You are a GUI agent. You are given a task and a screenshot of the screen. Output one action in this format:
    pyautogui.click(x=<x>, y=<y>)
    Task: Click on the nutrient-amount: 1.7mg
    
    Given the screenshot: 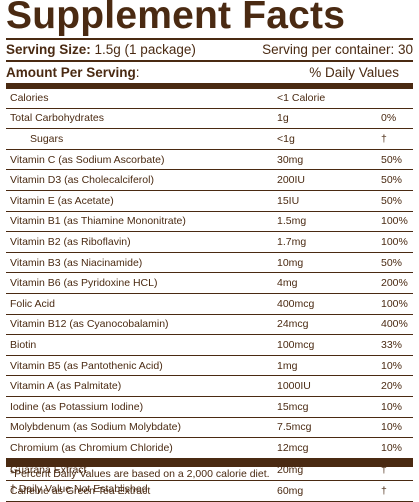 What is the action you would take?
    pyautogui.click(x=325, y=242)
    